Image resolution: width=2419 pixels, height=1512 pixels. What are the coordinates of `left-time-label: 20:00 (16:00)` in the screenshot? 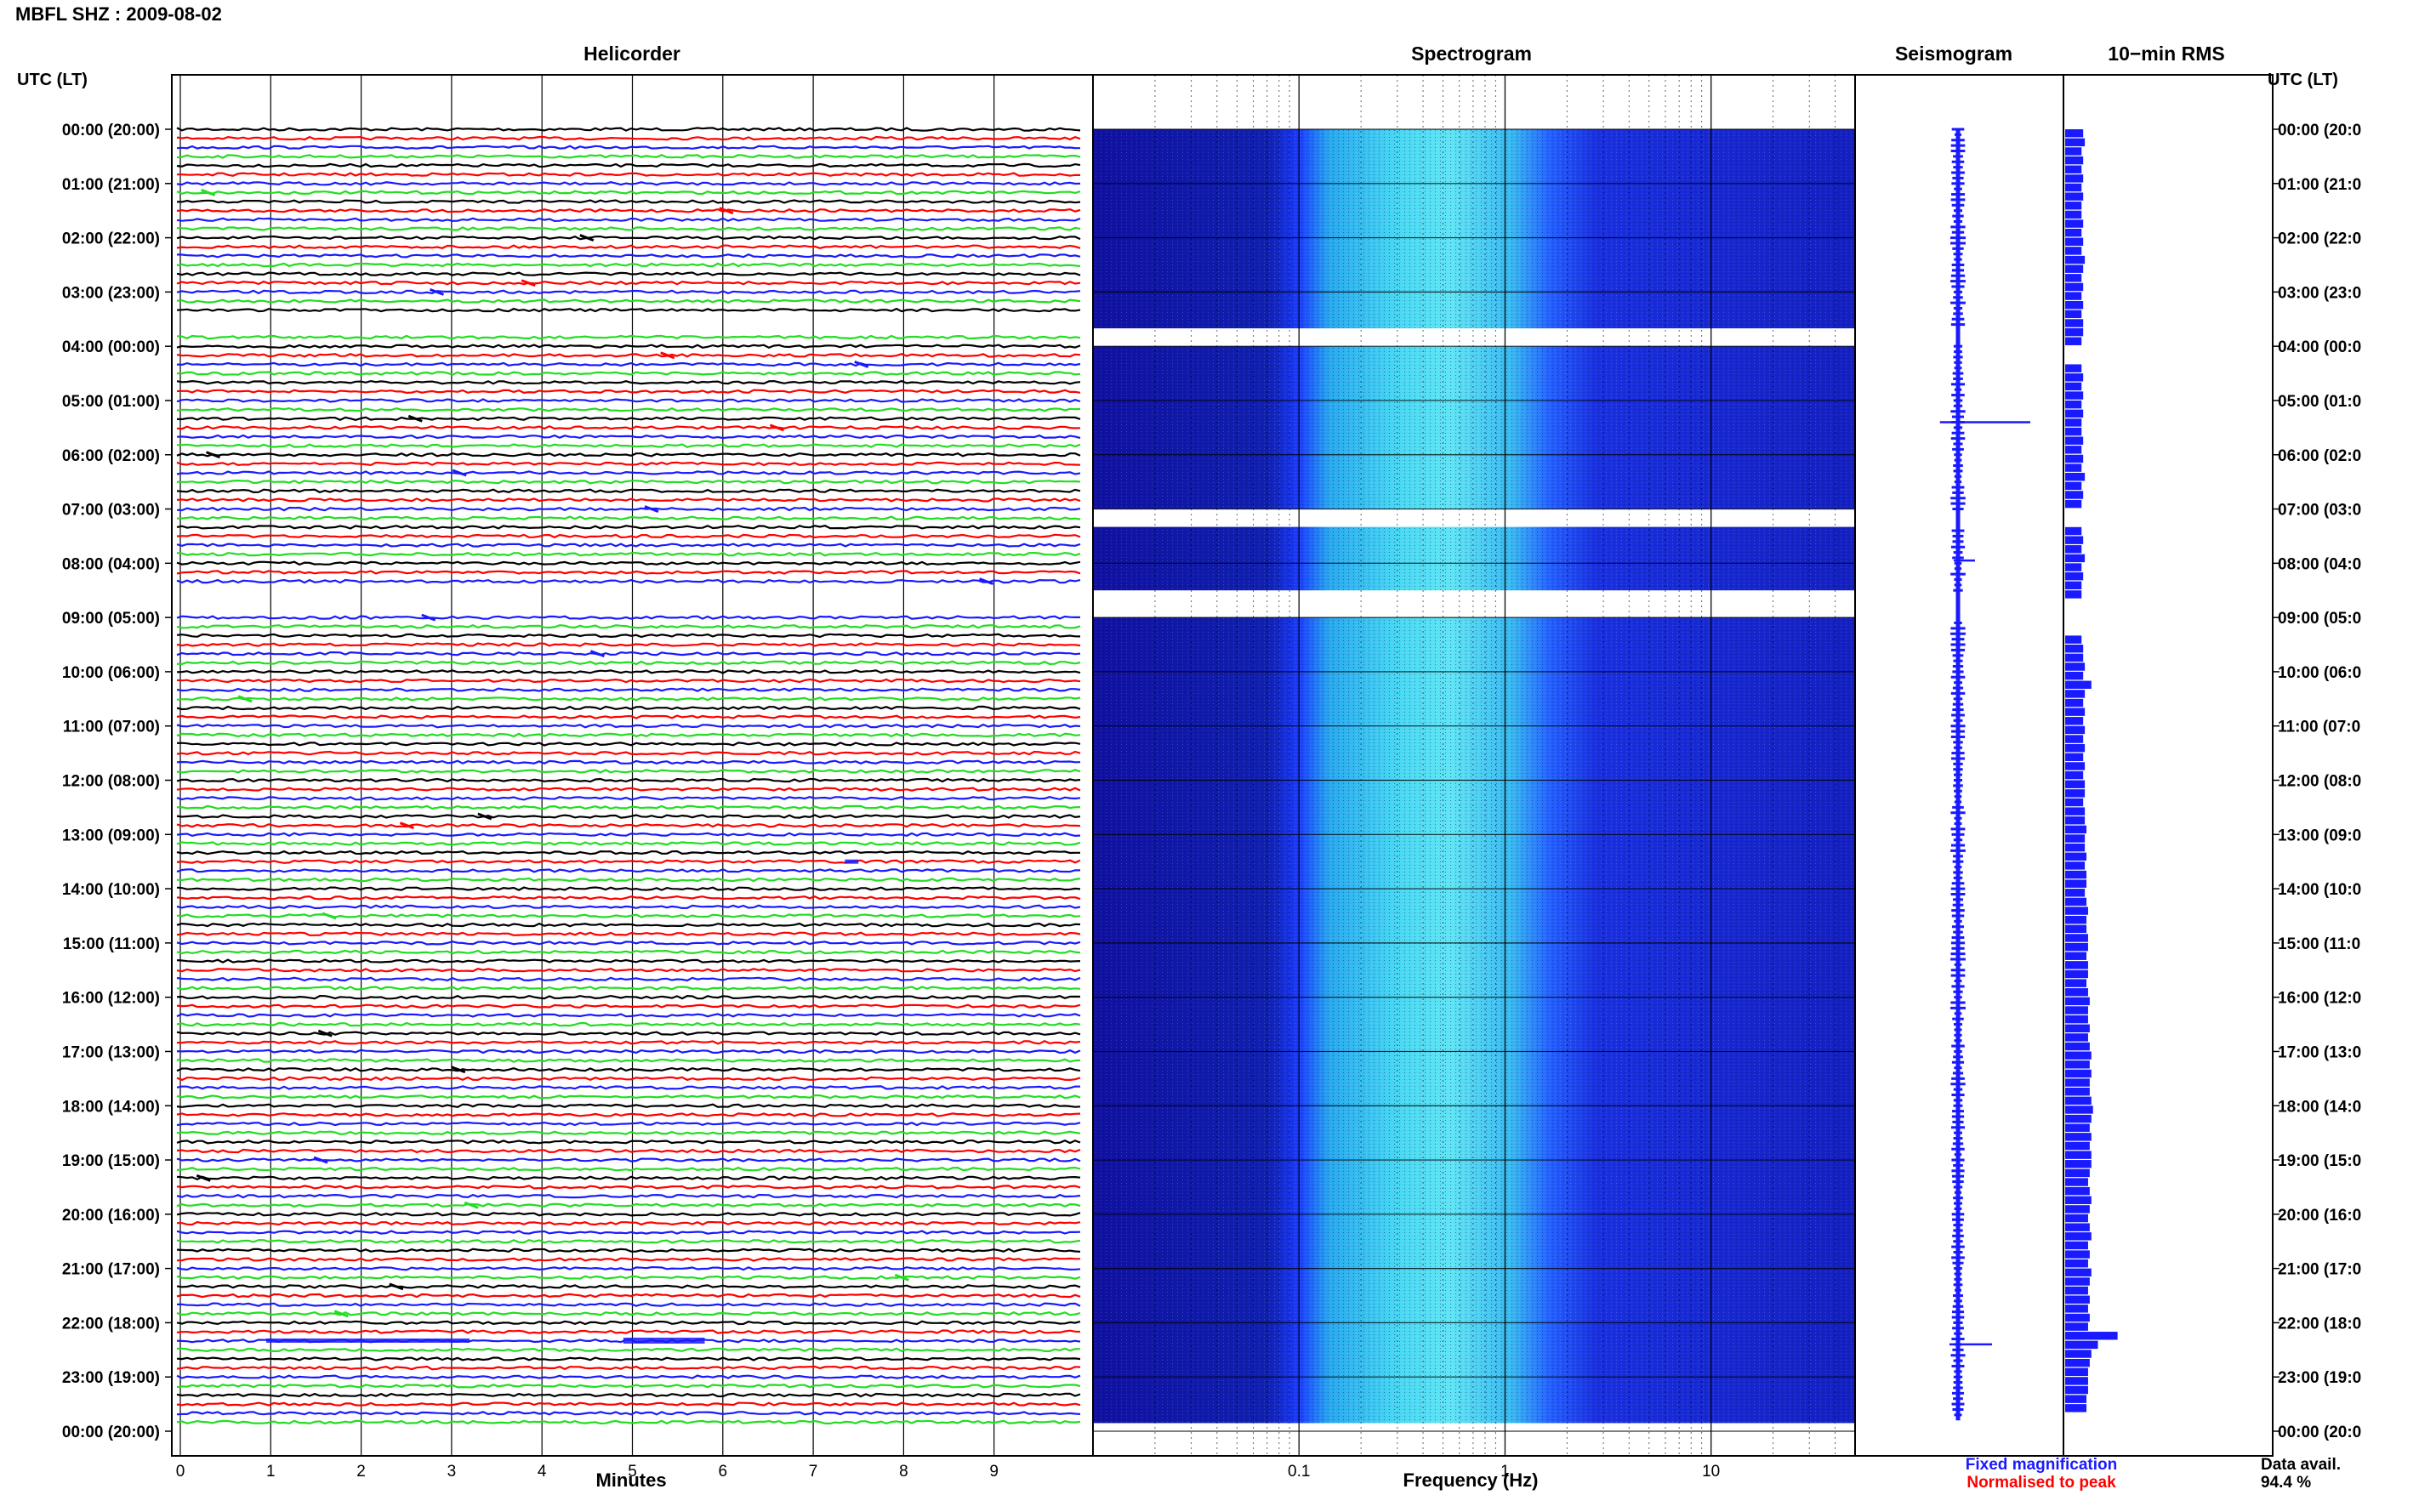 It's located at (111, 1216).